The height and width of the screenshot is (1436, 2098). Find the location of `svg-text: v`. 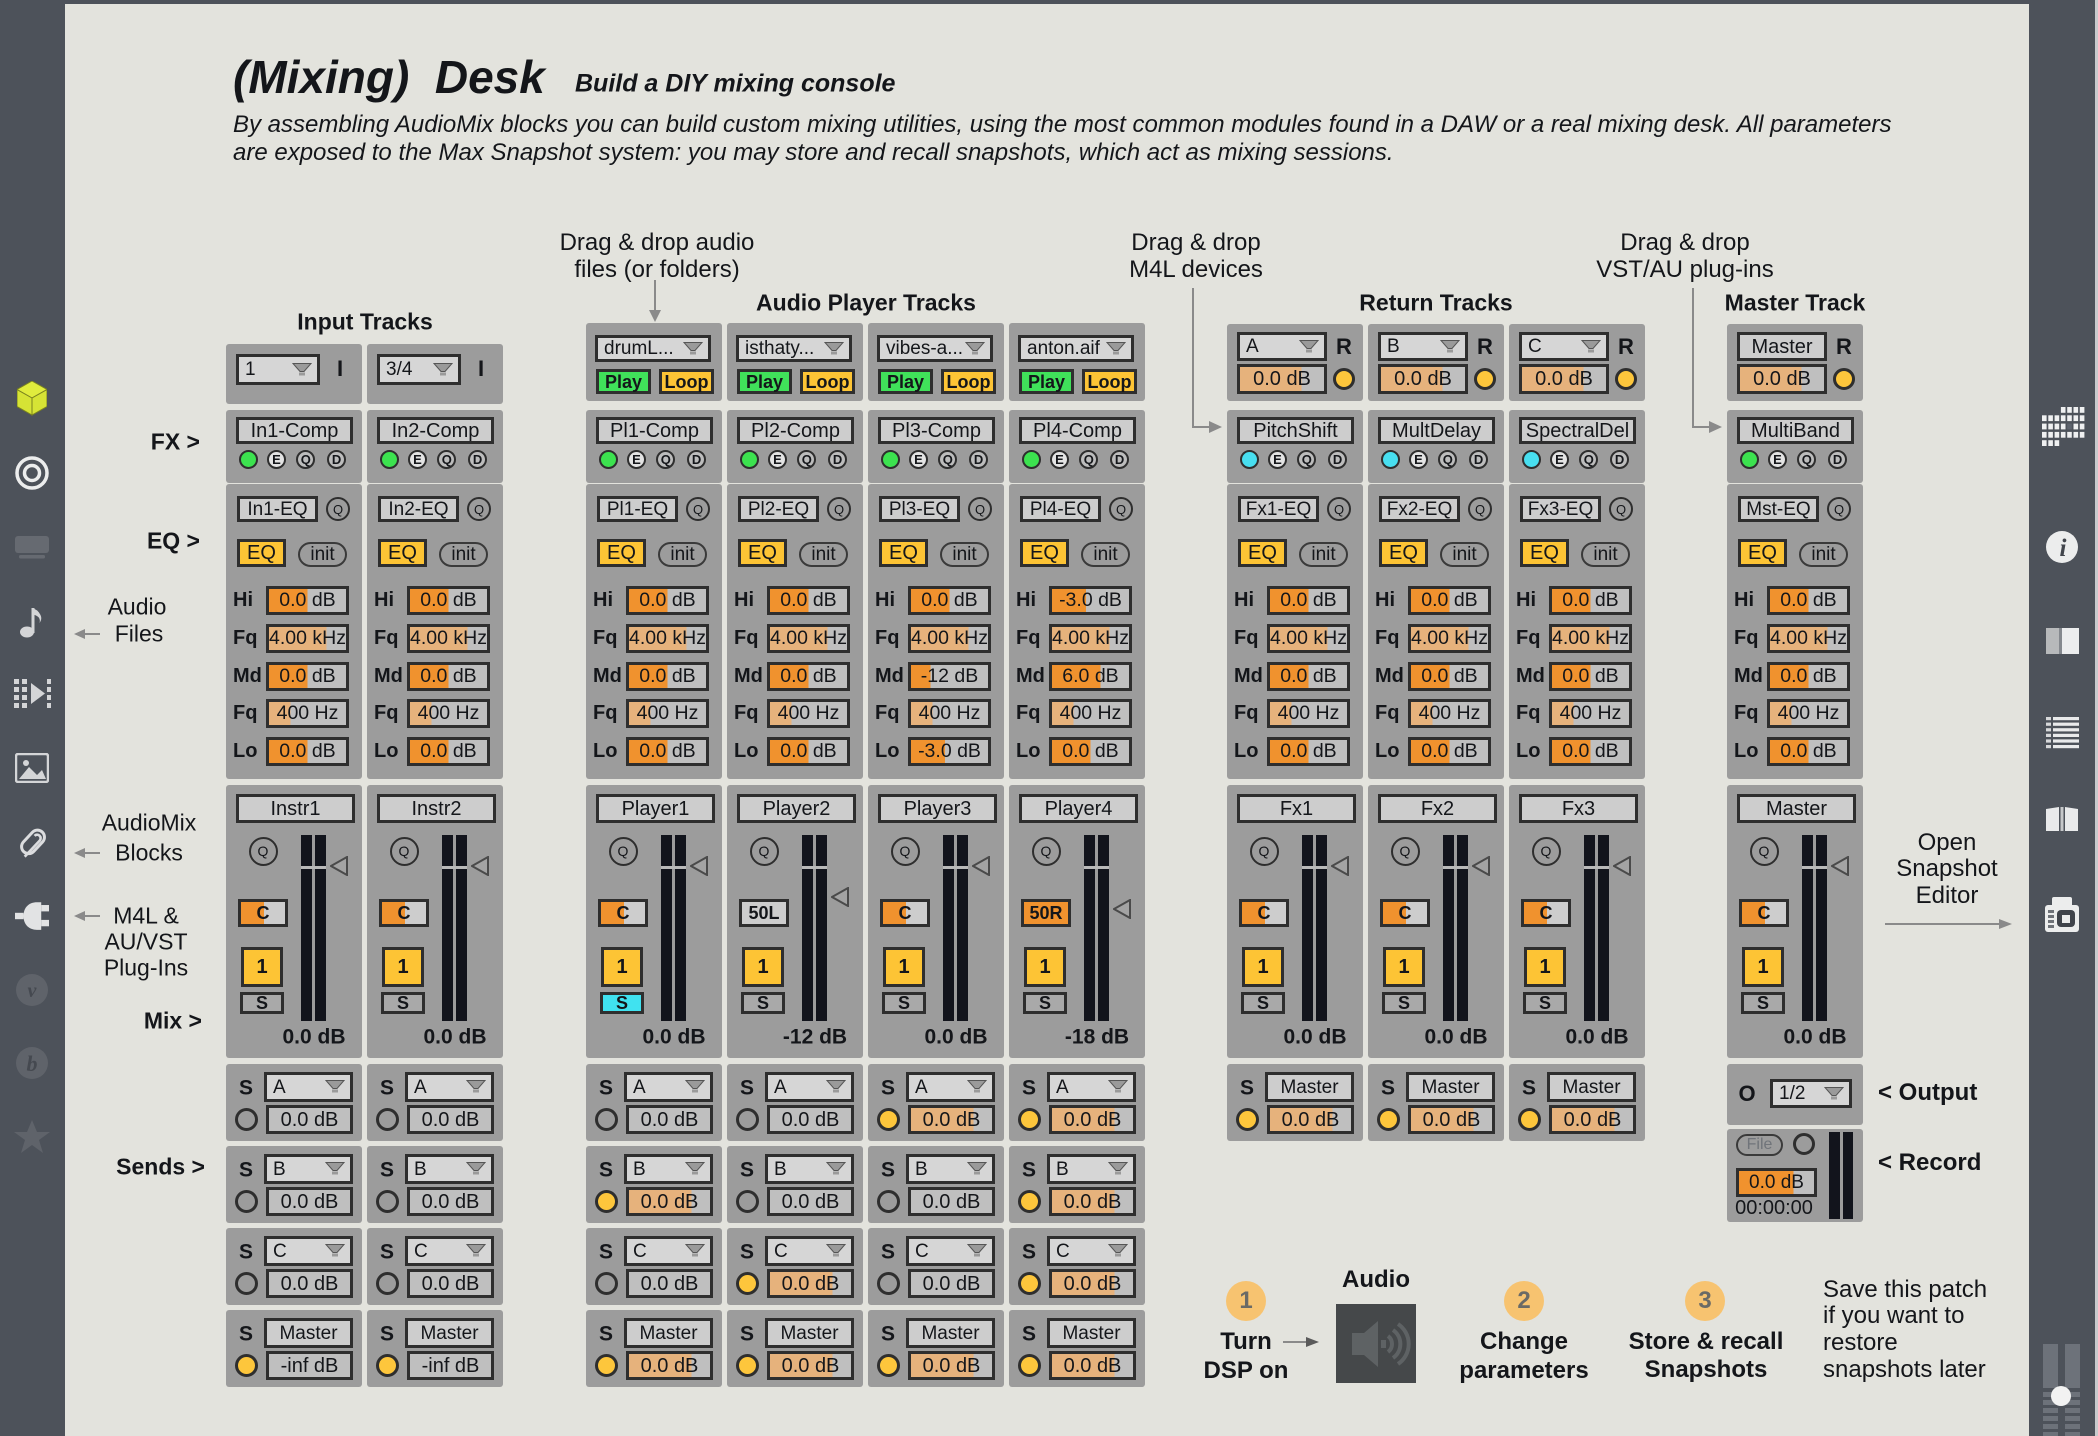

svg-text: v is located at coordinates (33, 991).